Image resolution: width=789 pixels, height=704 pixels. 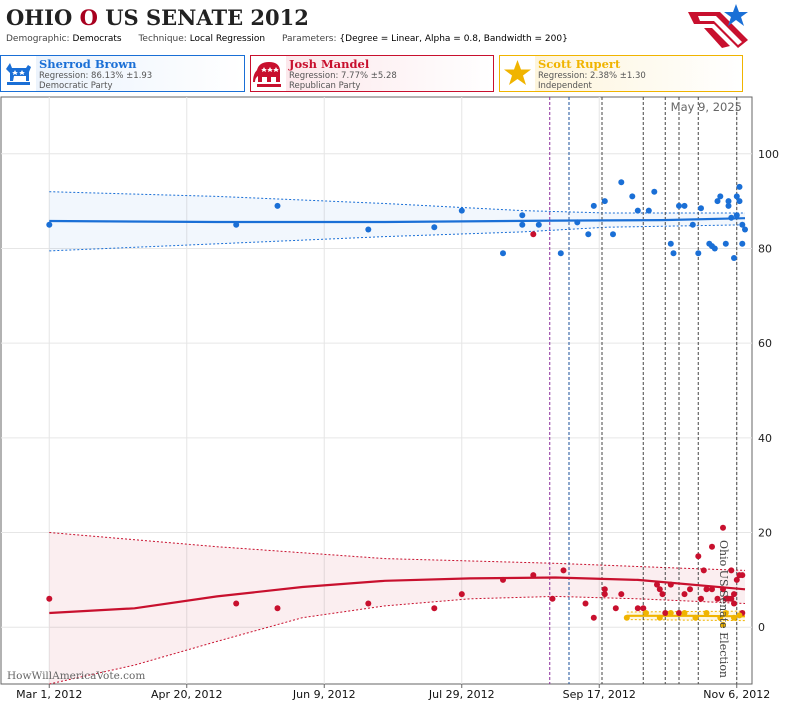 What do you see at coordinates (187, 694) in the screenshot?
I see `x-tick-label: Apr 20, 2012` at bounding box center [187, 694].